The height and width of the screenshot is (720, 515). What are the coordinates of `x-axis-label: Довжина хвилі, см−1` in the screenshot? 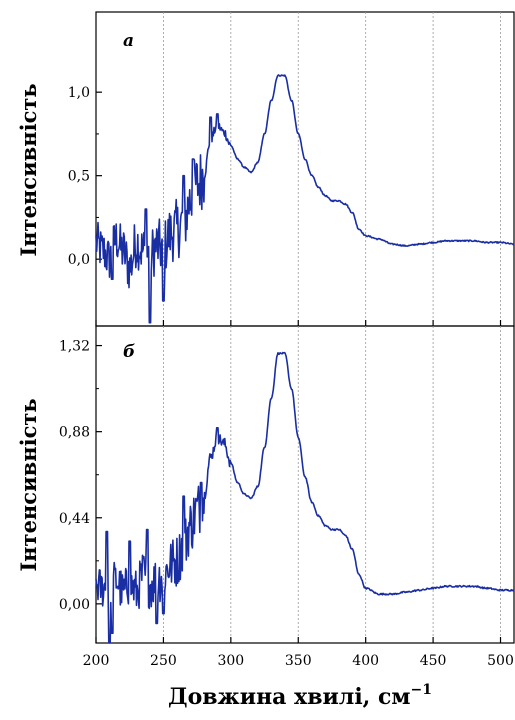 It's located at (300, 696).